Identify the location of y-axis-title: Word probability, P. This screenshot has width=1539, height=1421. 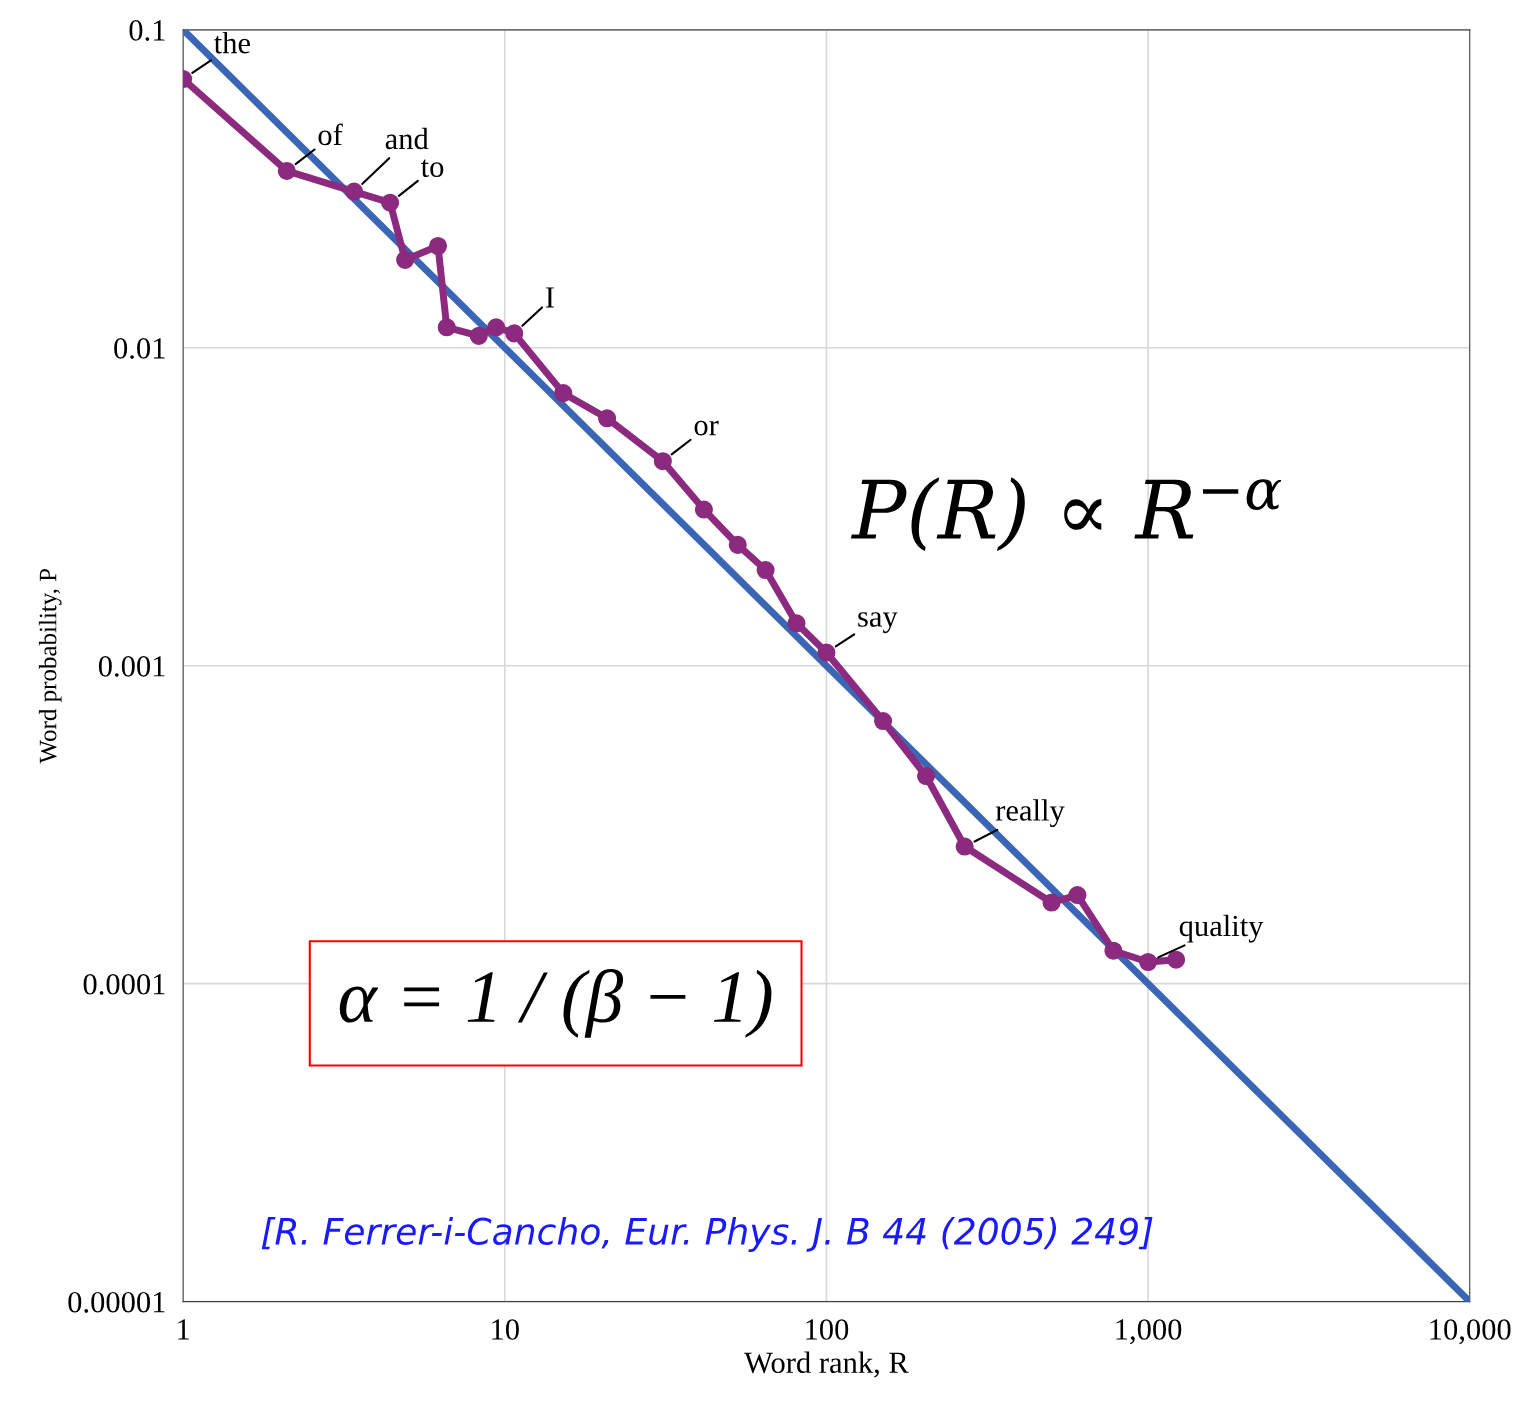
(50, 666).